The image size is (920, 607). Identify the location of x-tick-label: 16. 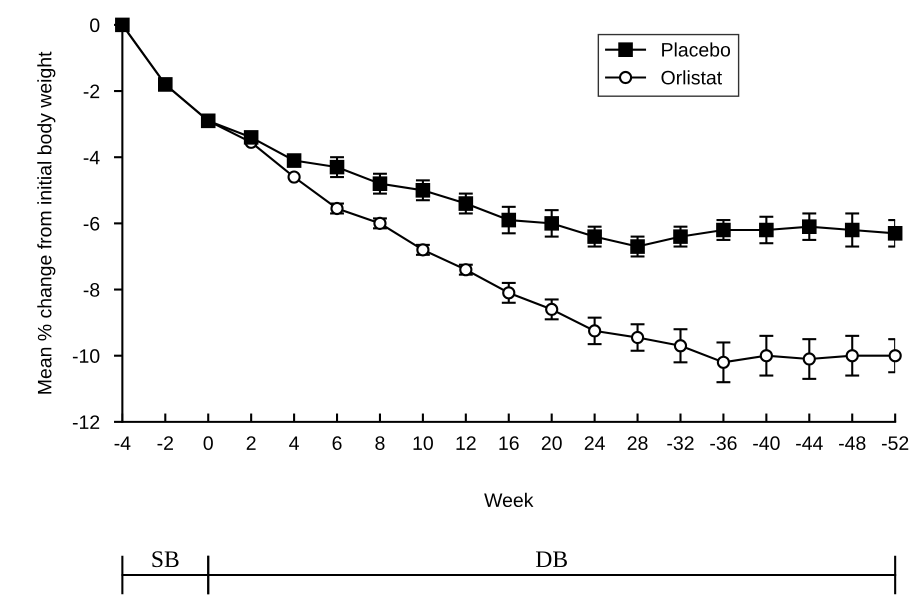
(509, 443).